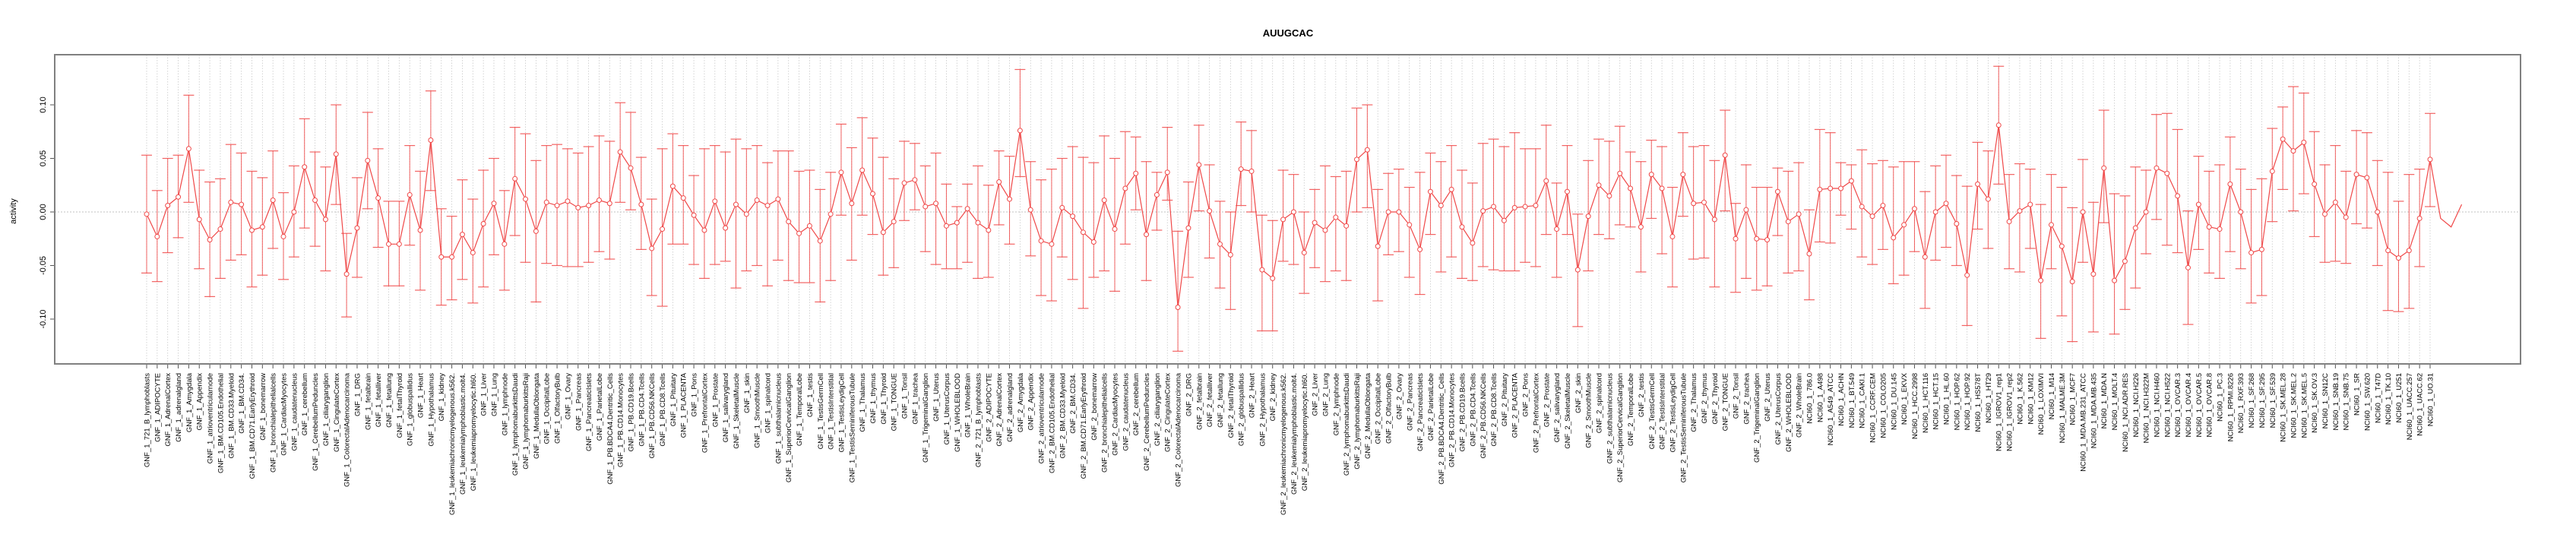 This screenshot has width=2576, height=547. Describe the element at coordinates (2284, 407) in the screenshot. I see `x-tick-label: NCI60_1_SK.MEL.28` at that location.